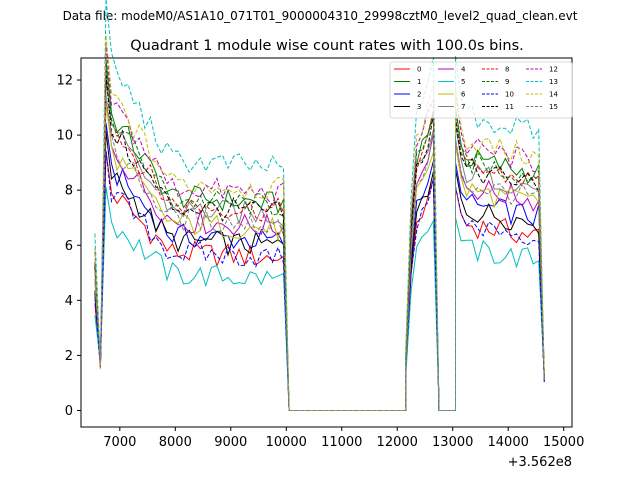 The width and height of the screenshot is (640, 480). Describe the element at coordinates (463, 95) in the screenshot. I see `legend-label-6: 6` at that location.